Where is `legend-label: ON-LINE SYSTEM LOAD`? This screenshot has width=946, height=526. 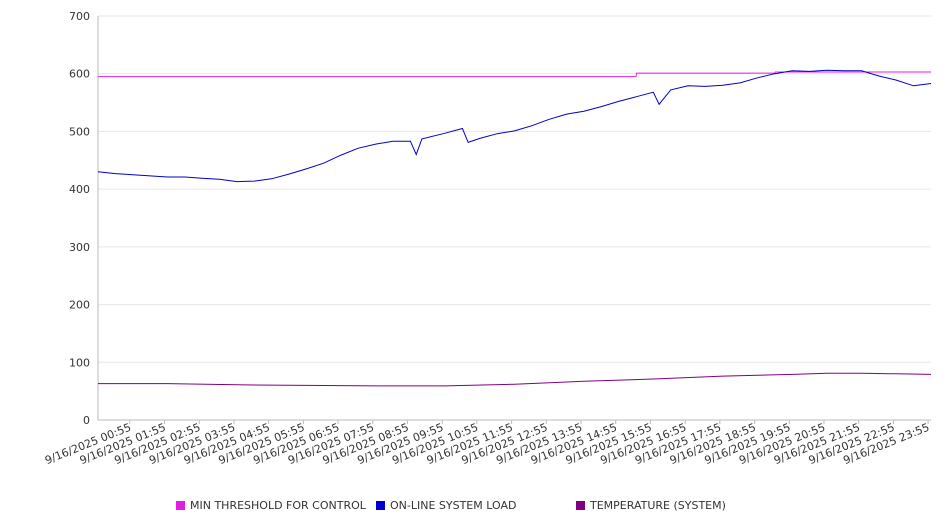
legend-label: ON-LINE SYSTEM LOAD is located at coordinates (453, 505).